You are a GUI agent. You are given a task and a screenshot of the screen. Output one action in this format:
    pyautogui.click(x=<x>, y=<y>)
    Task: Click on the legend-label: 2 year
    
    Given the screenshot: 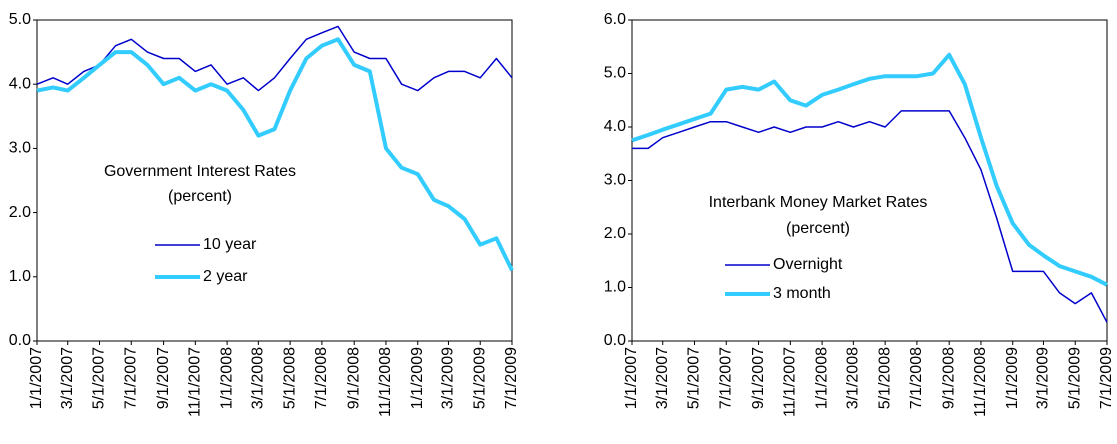 What is the action you would take?
    pyautogui.click(x=225, y=276)
    